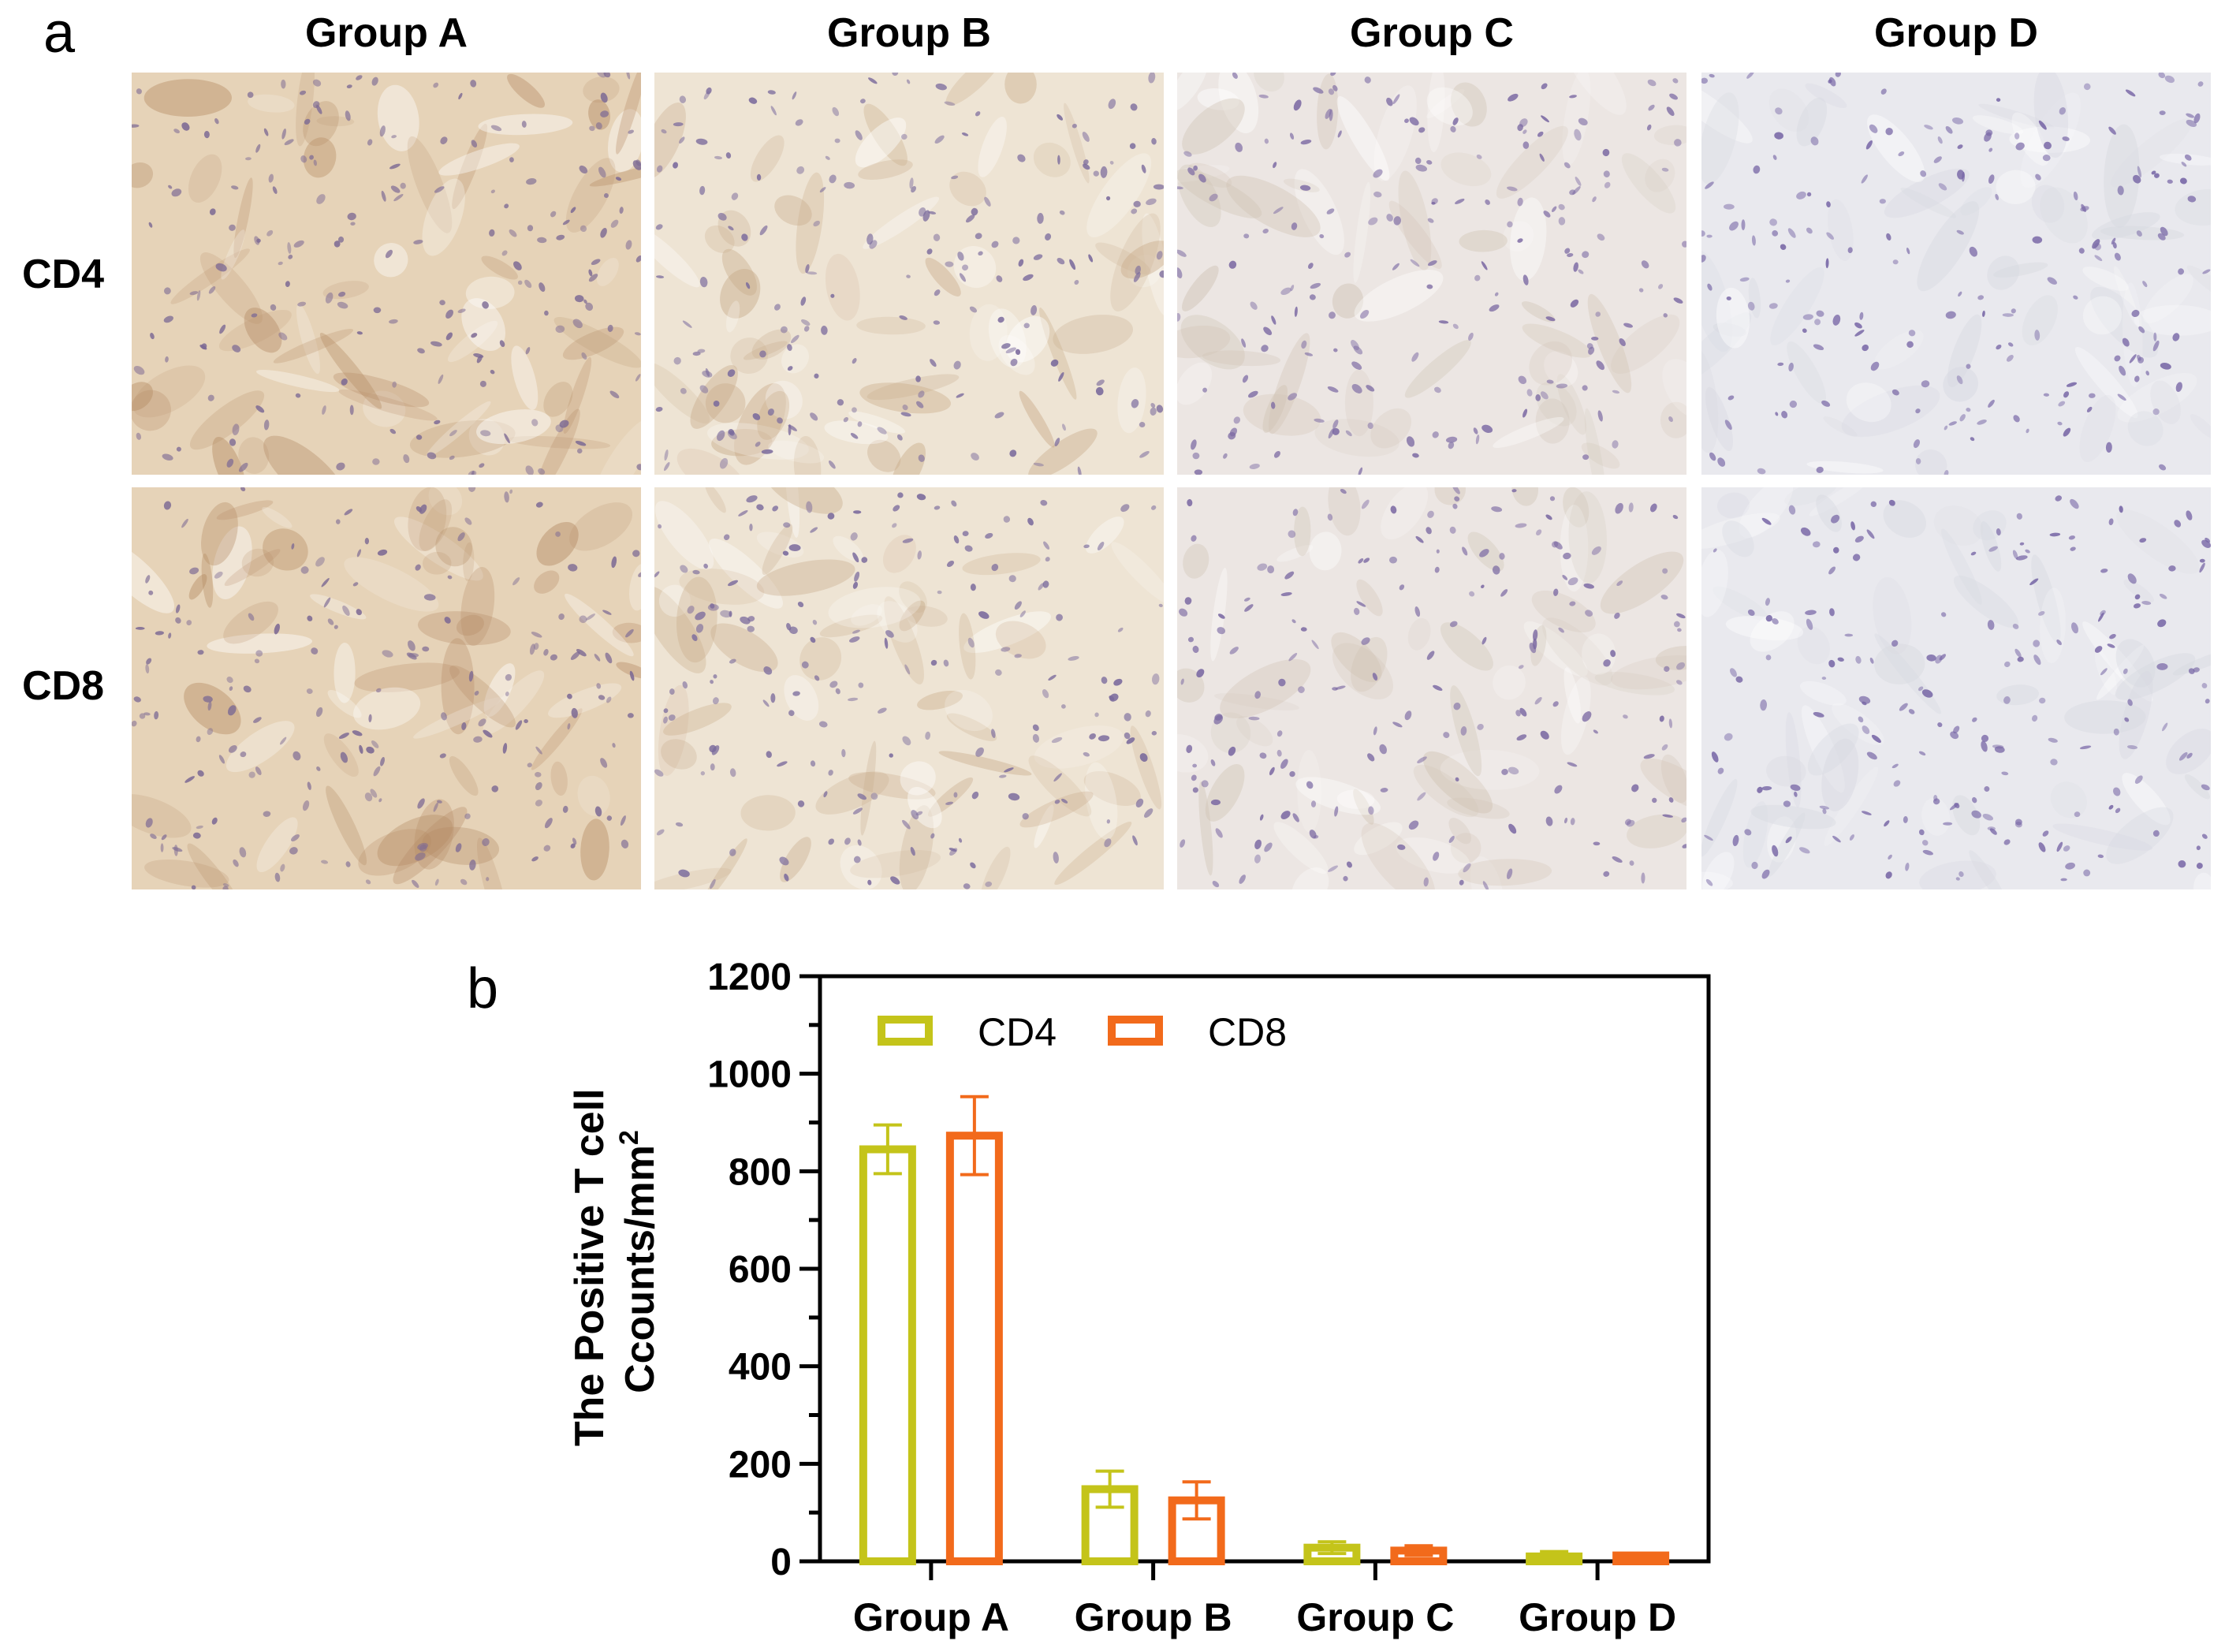 The image size is (2225, 1652). What do you see at coordinates (615, 1261) in the screenshot?
I see `y-axis-label: The Positive T cell Ccounts/mm2` at bounding box center [615, 1261].